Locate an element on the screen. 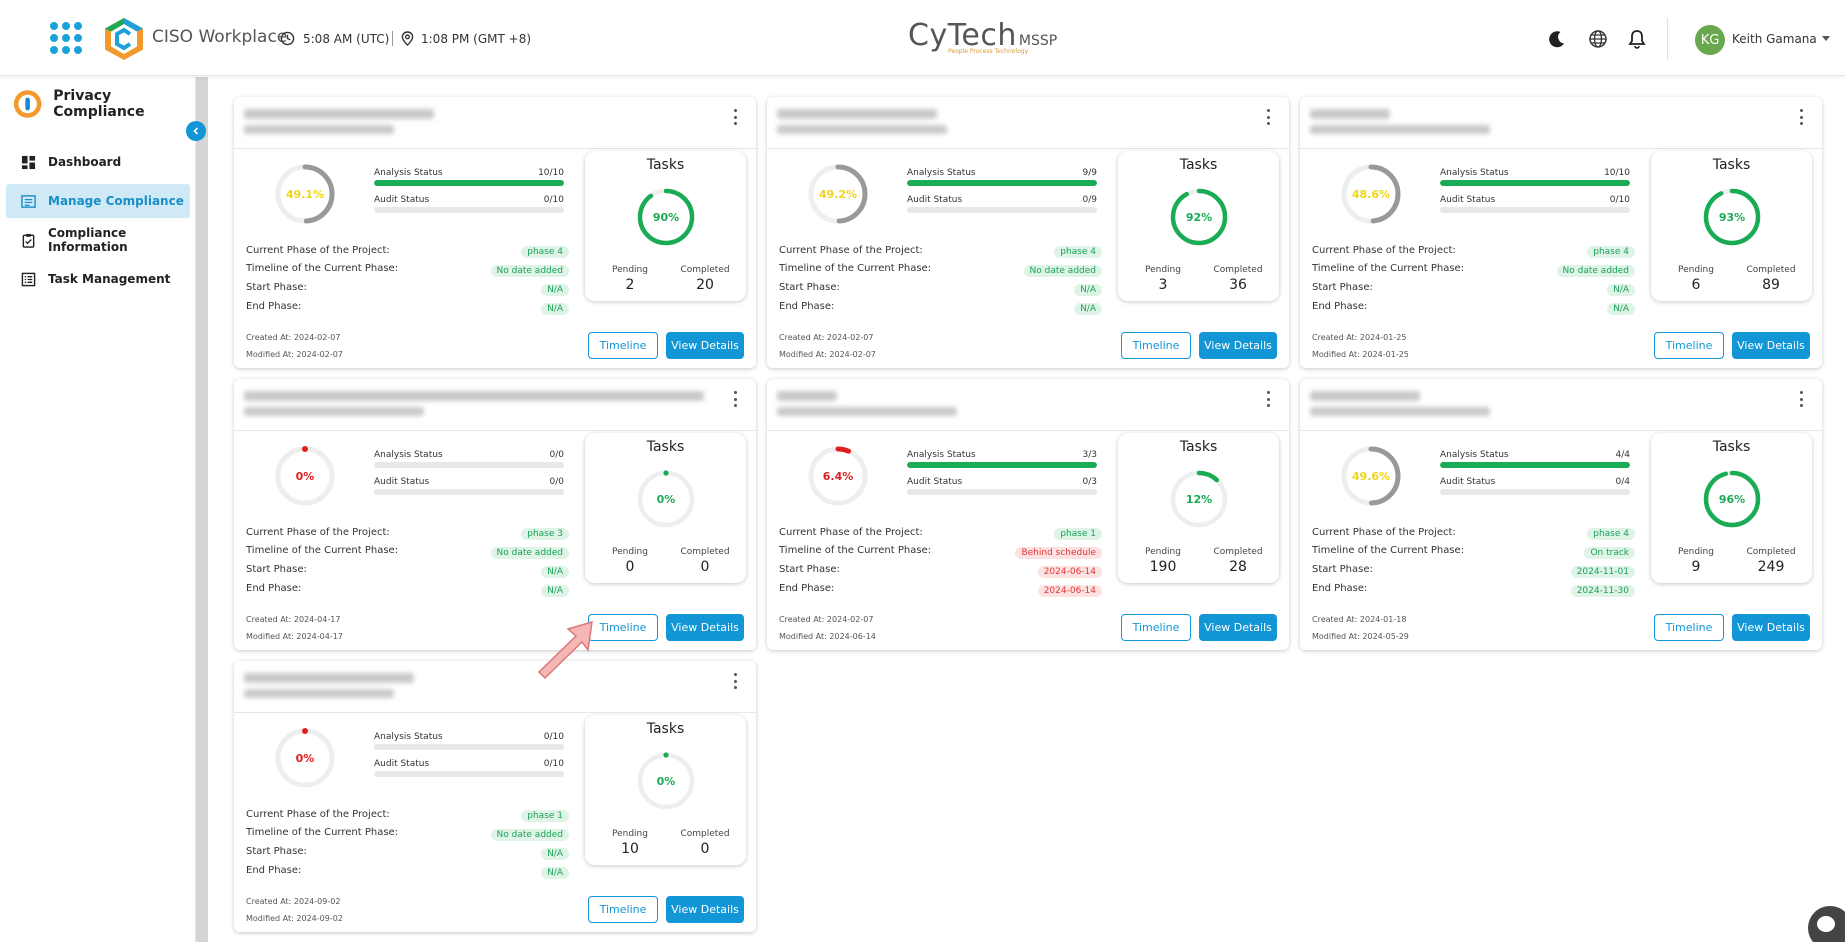 Image resolution: width=1845 pixels, height=942 pixels. project-progress-ring is located at coordinates (1371, 476).